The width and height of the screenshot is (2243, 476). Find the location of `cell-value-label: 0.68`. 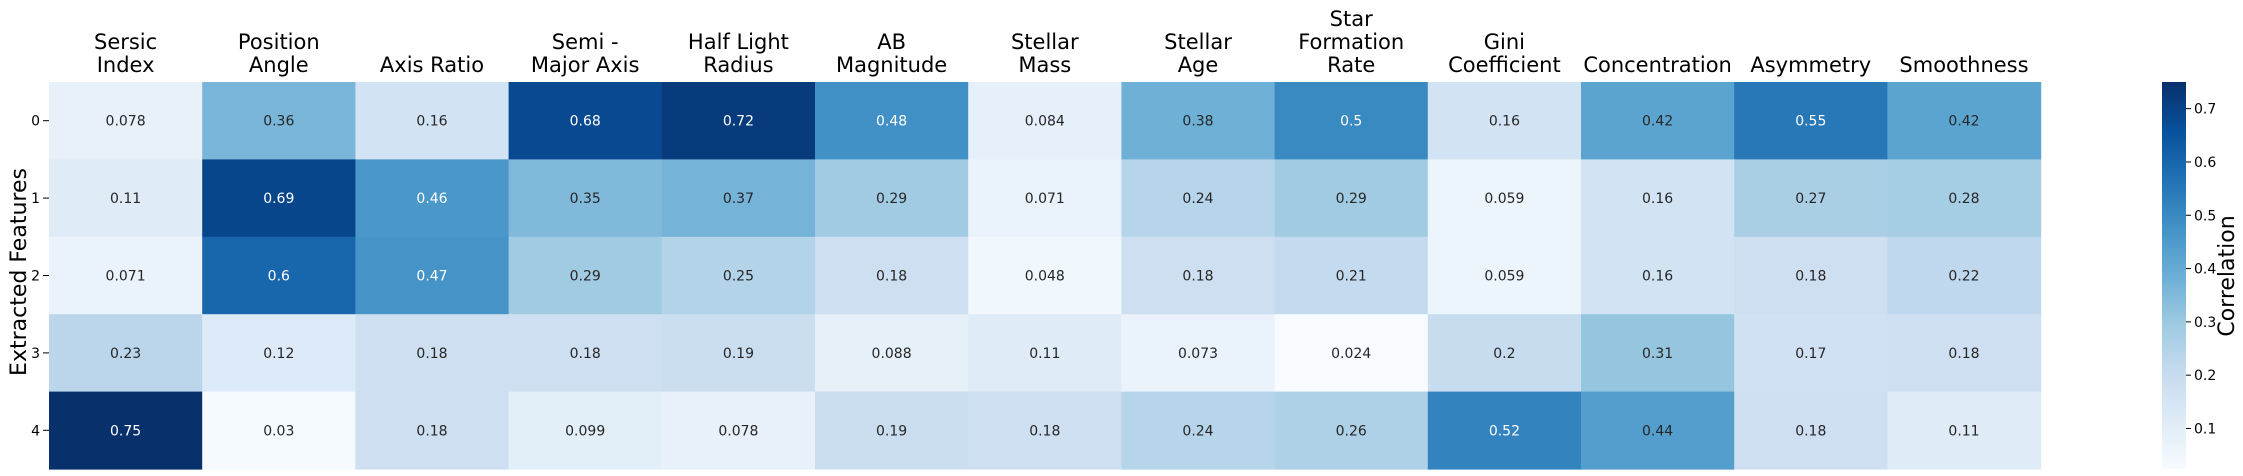

cell-value-label: 0.68 is located at coordinates (585, 122).